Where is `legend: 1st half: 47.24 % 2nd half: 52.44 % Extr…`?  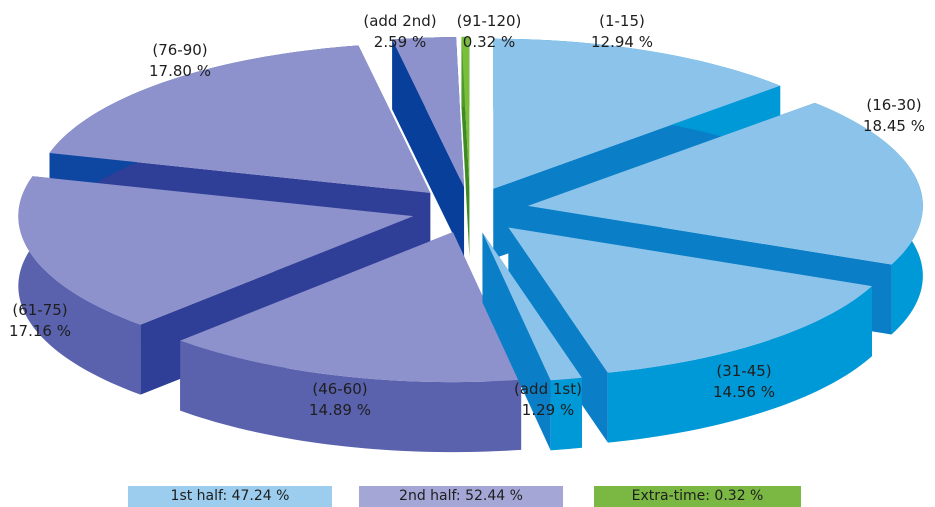
legend: 1st half: 47.24 % 2nd half: 52.44 % Extr… is located at coordinates (467, 496).